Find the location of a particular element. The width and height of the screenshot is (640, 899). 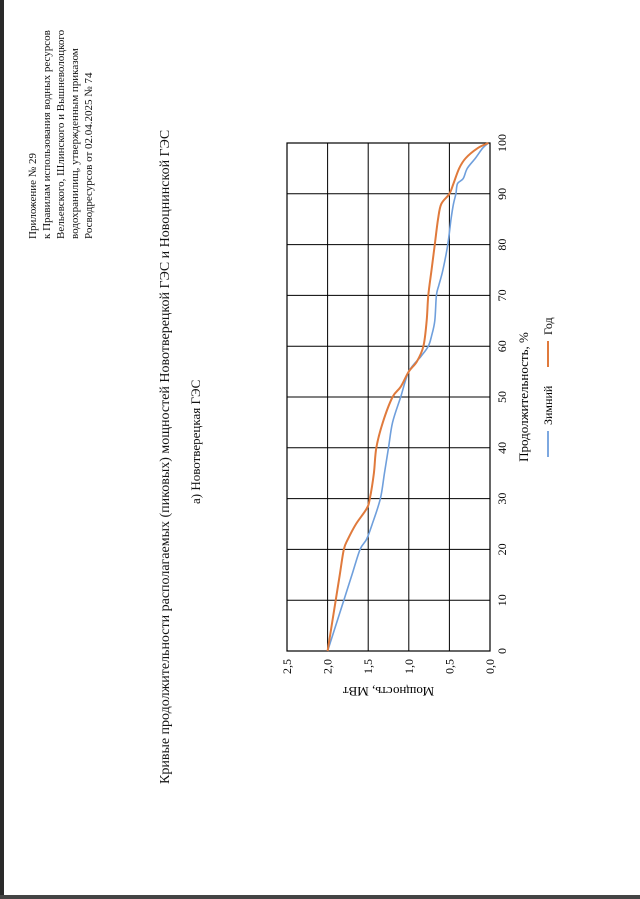

y-tick-label: 1,5 is located at coordinates (368, 666).